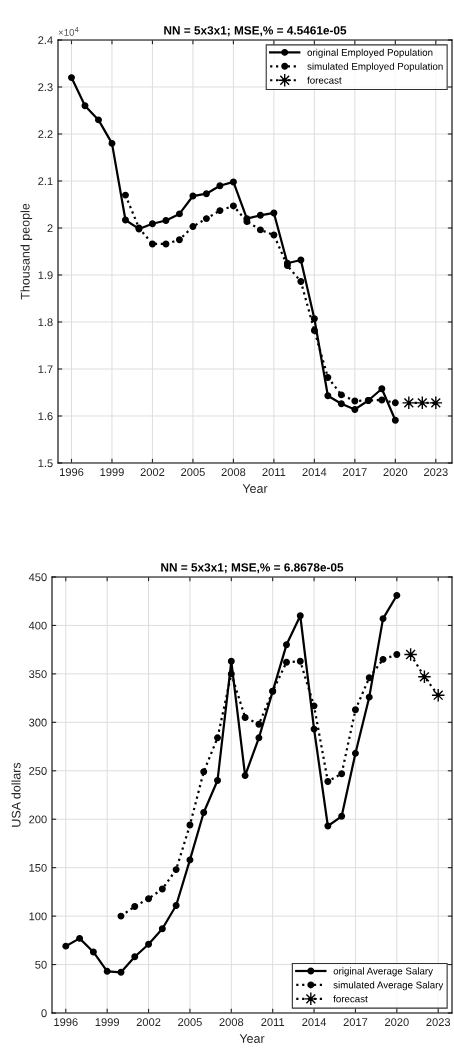  What do you see at coordinates (68, 31) in the screenshot?
I see `text: ×10$^{4}$` at bounding box center [68, 31].